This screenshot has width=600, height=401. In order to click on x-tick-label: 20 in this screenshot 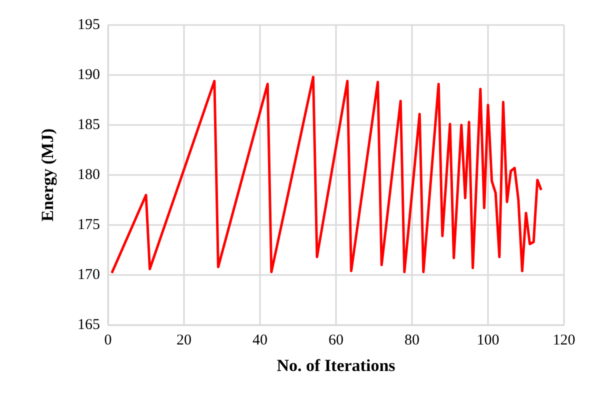, I will do `click(184, 340)`.